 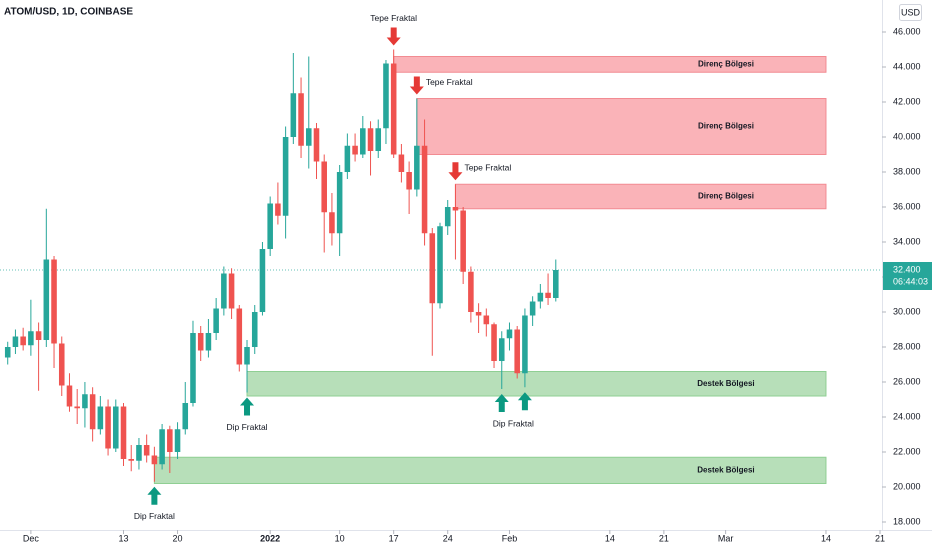 I want to click on y-tick-label: 36.000, so click(x=907, y=206).